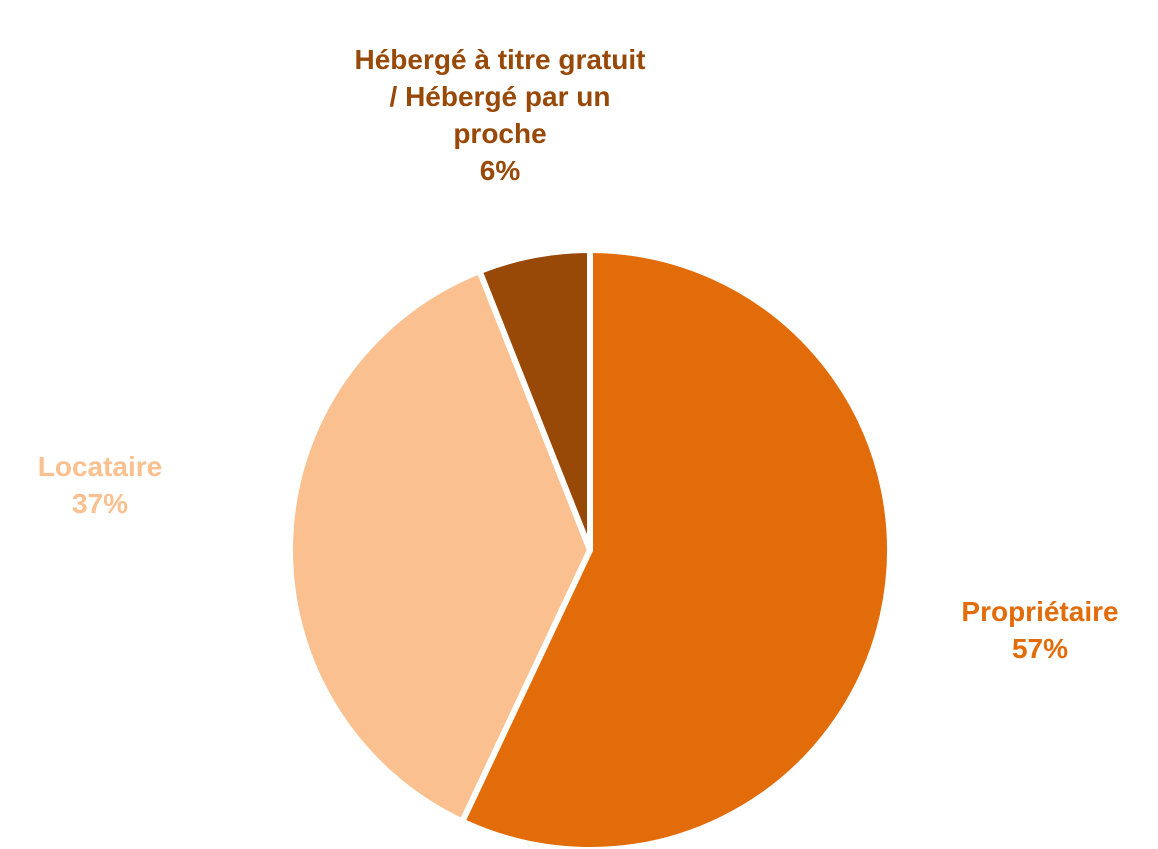 The image size is (1158, 849). Describe the element at coordinates (1040, 611) in the screenshot. I see `category-name: Propriétaire` at that location.